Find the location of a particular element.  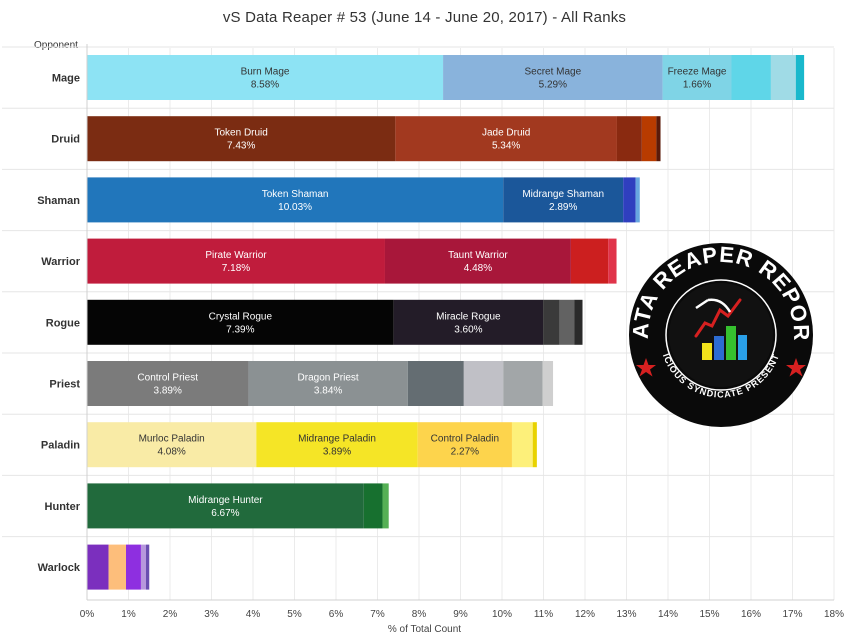

bar-segment-value: 7.18% is located at coordinates (236, 268).